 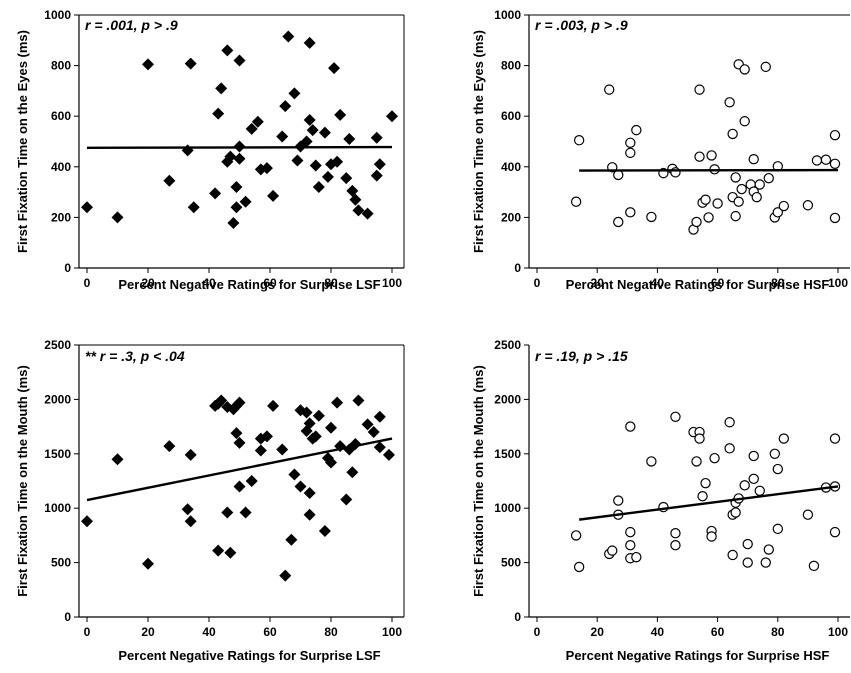 I want to click on y-tick-label: 0, so click(x=517, y=268).